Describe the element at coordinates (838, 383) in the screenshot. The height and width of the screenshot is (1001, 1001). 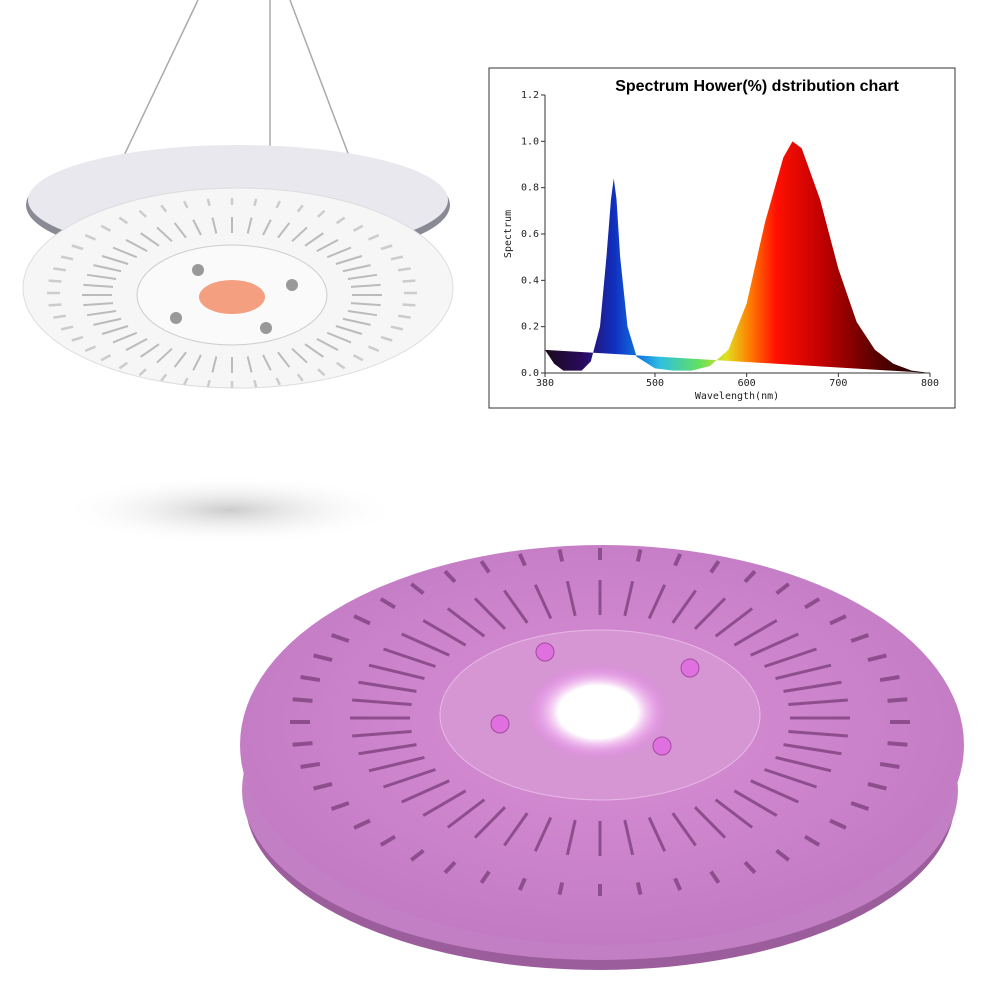
I see `x-tick-label: 700` at that location.